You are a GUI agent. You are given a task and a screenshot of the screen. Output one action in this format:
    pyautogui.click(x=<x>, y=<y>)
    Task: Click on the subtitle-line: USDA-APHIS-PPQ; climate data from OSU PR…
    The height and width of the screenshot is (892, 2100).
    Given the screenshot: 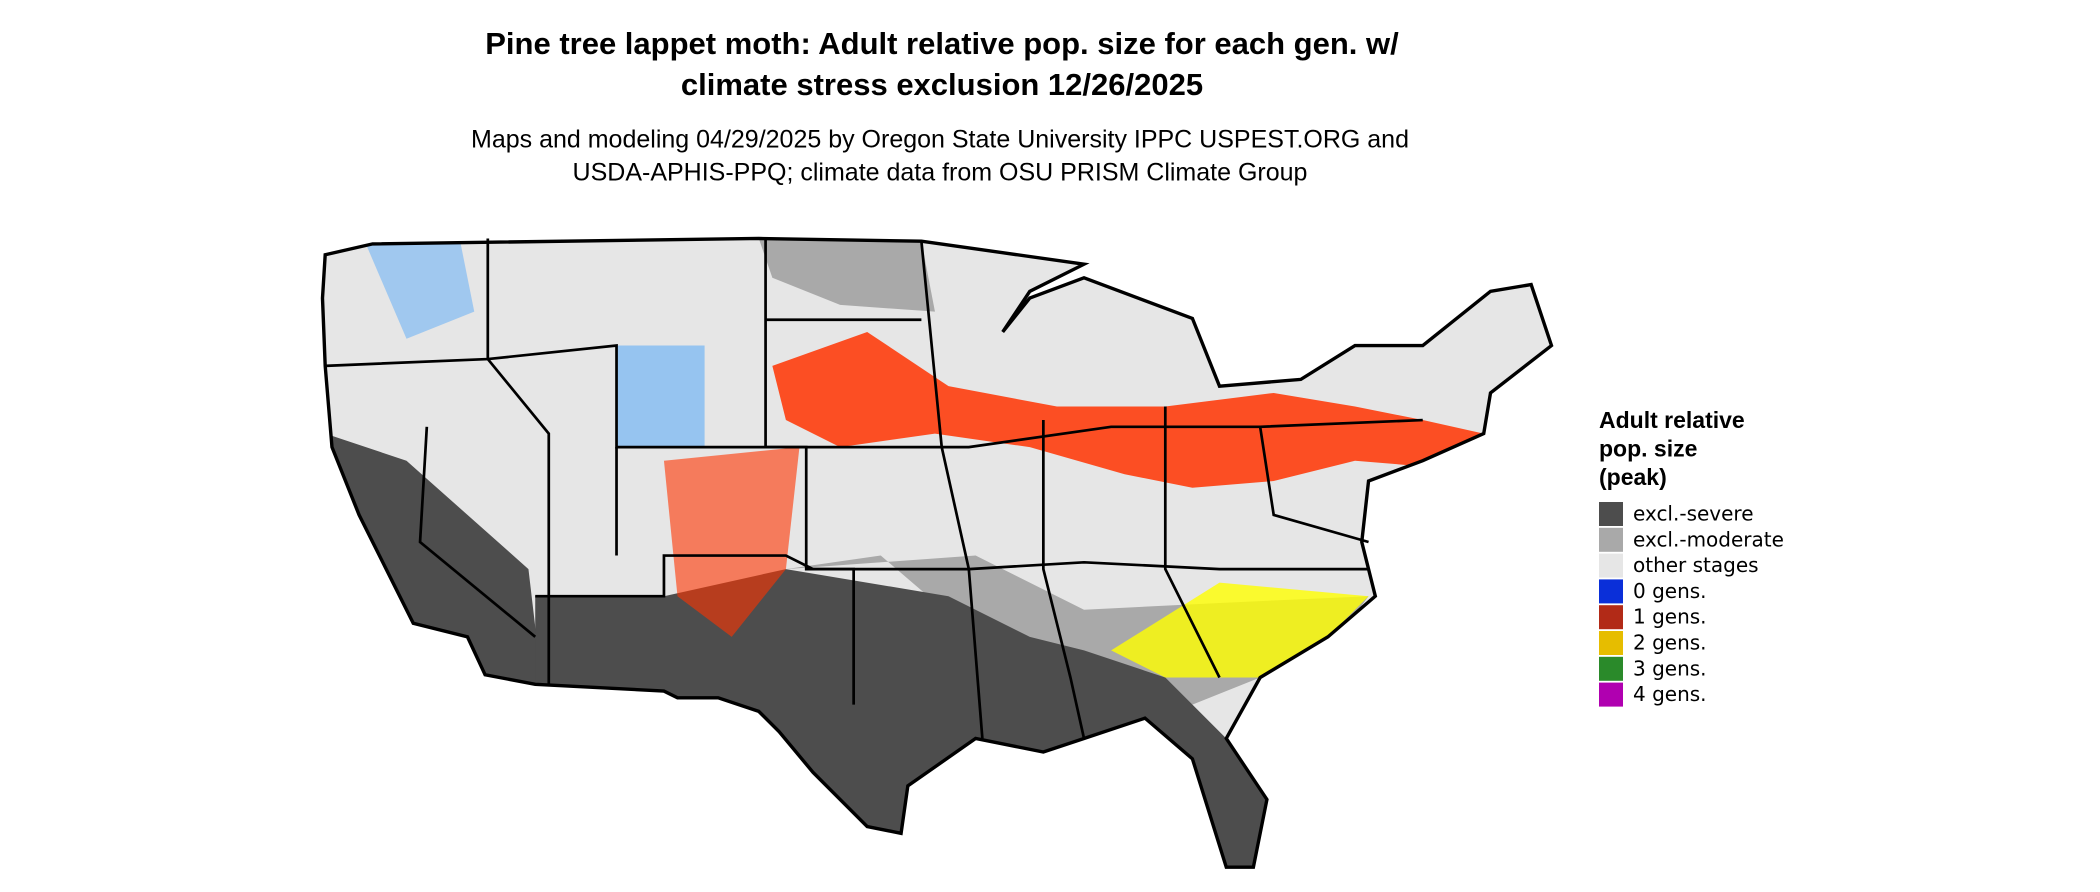 What is the action you would take?
    pyautogui.click(x=940, y=173)
    